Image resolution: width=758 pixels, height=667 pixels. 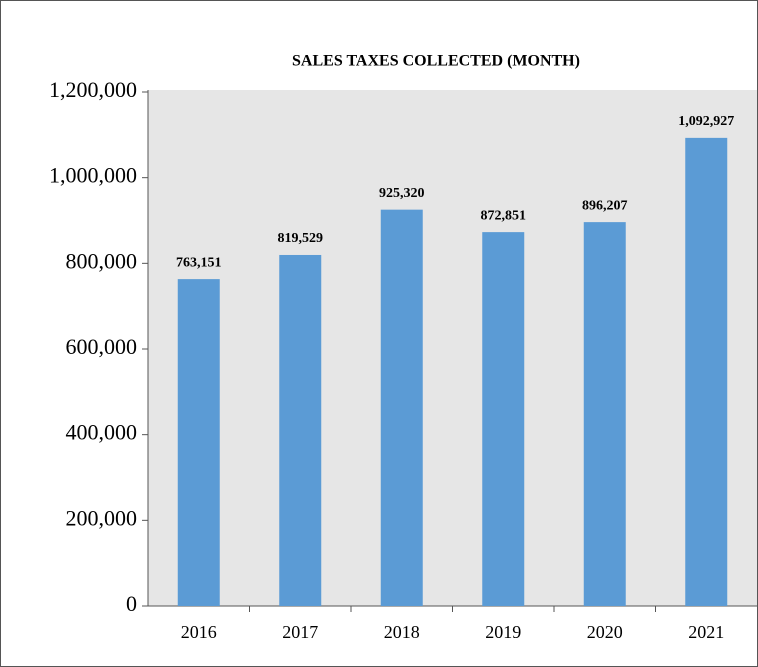 What do you see at coordinates (199, 632) in the screenshot?
I see `x-tick-label: 2016` at bounding box center [199, 632].